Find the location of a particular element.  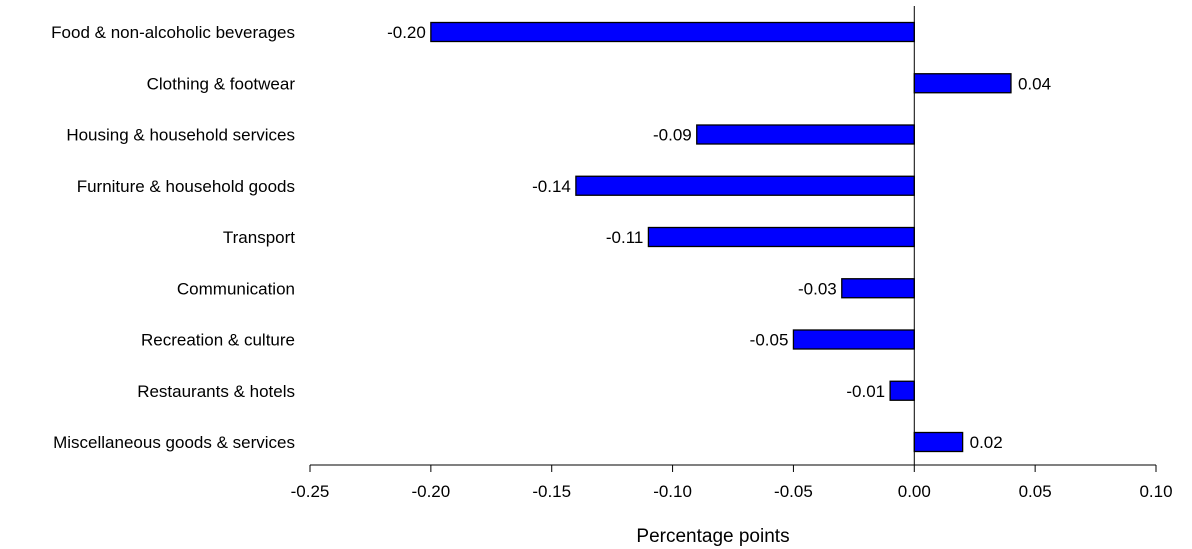

data-label: -0.20 is located at coordinates (406, 32).